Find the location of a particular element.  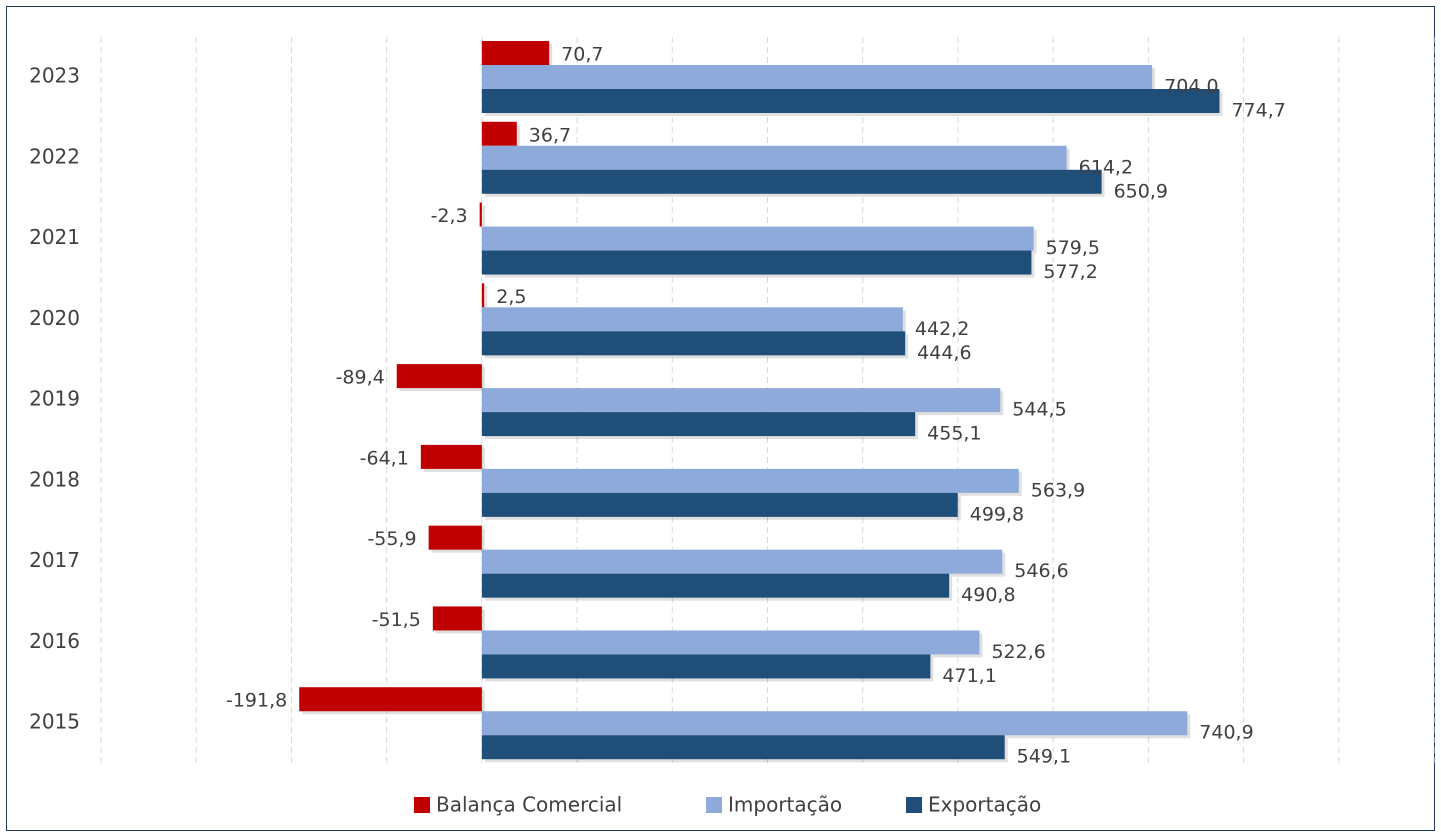

data-label: 442,2 is located at coordinates (942, 329).